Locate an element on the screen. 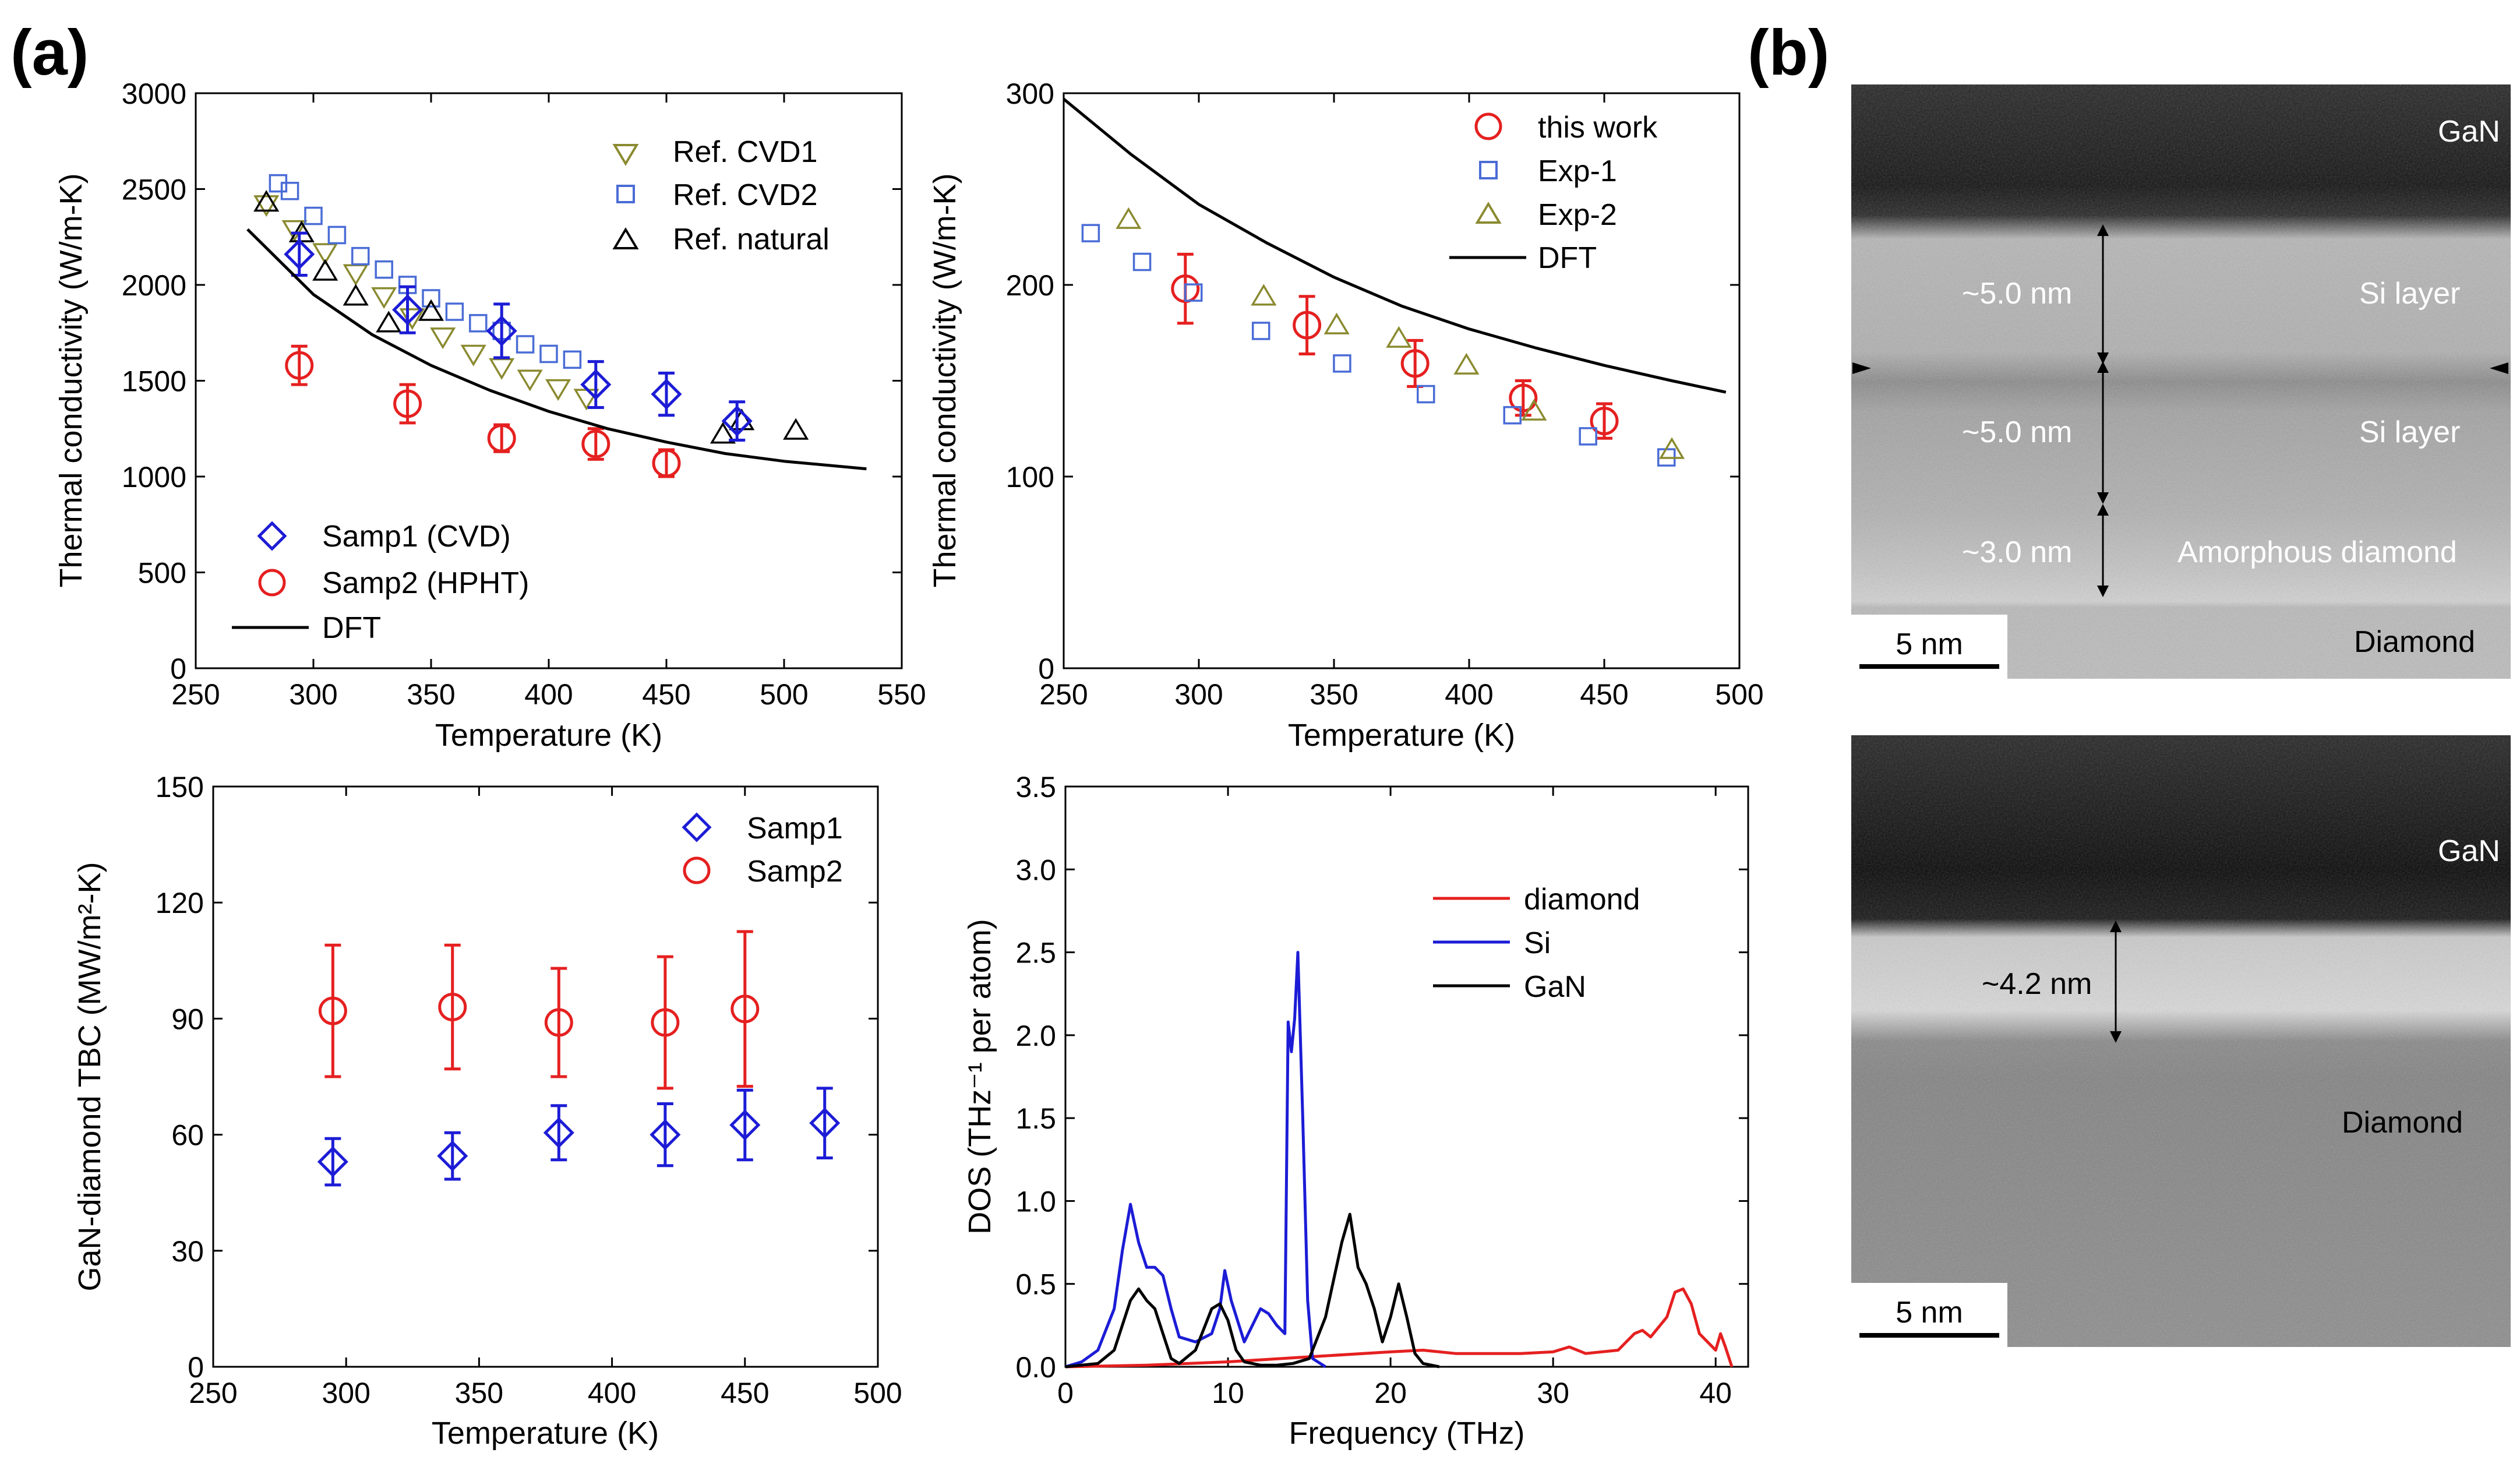  legend-label-si: Si is located at coordinates (1537, 943).